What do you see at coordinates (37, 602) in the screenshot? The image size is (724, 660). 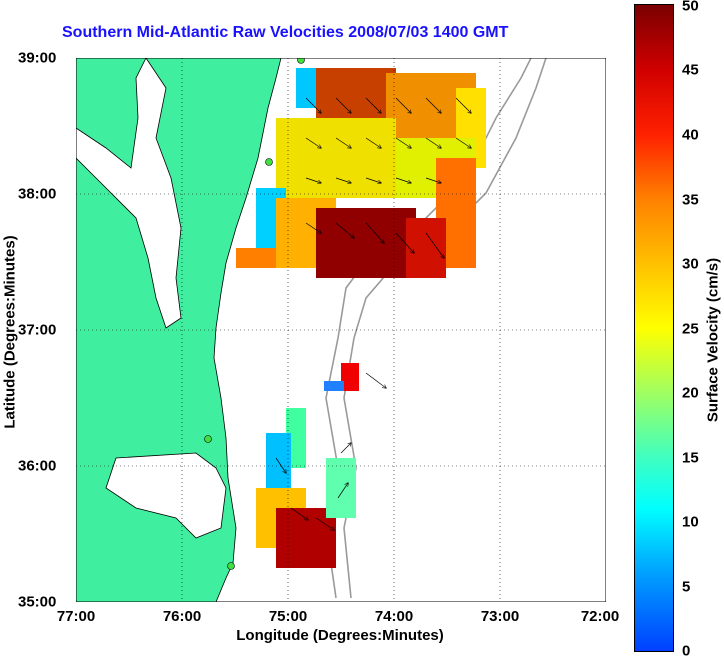 I see `y-tick-label: 35:00` at bounding box center [37, 602].